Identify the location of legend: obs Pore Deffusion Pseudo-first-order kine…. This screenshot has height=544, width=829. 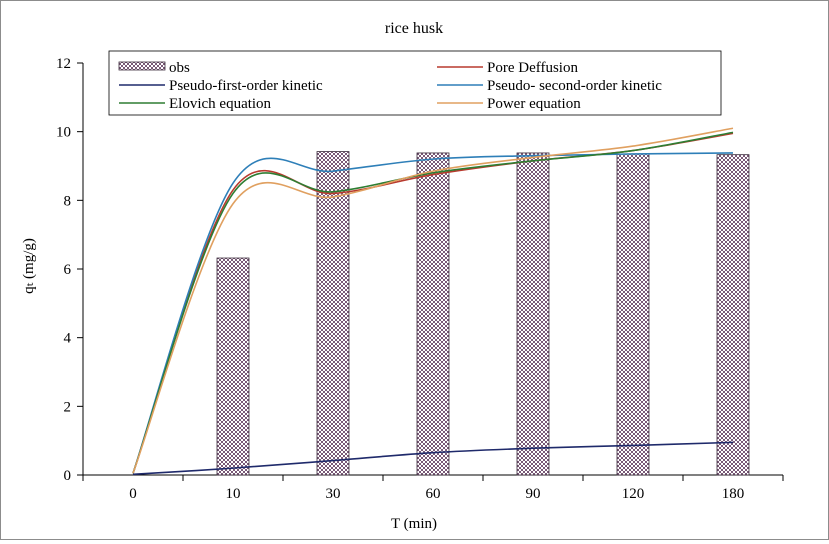
(415, 83).